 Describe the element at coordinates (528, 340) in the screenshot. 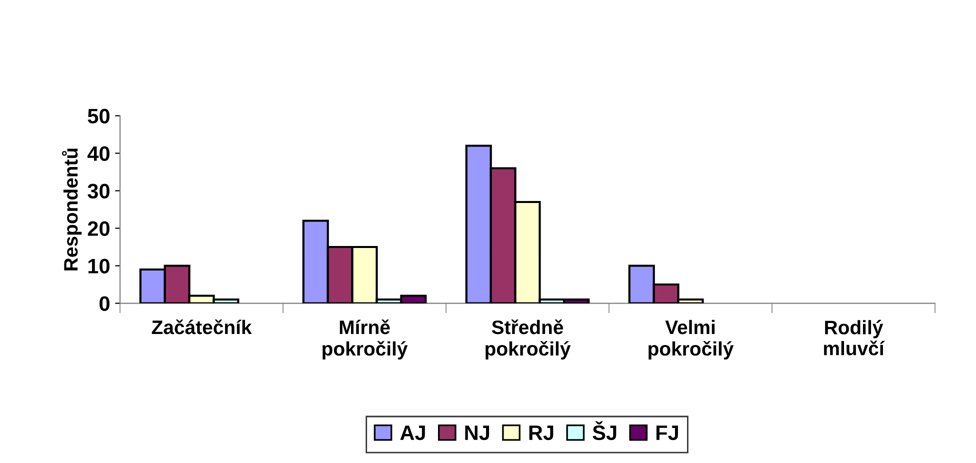

I see `x-tick-label: Středně pokročilý` at that location.